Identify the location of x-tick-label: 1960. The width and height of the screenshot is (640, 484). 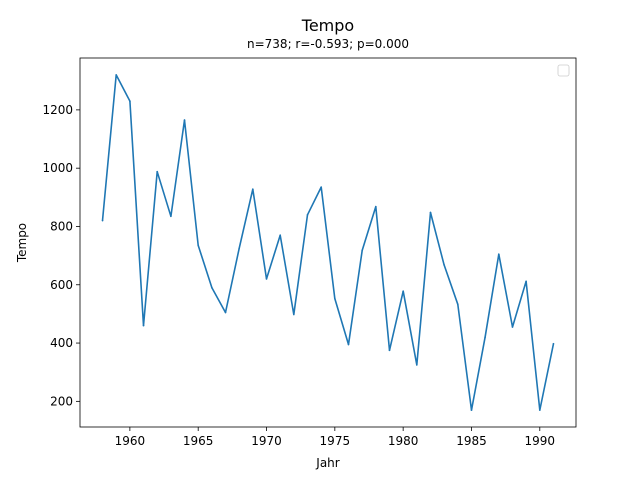
(130, 441).